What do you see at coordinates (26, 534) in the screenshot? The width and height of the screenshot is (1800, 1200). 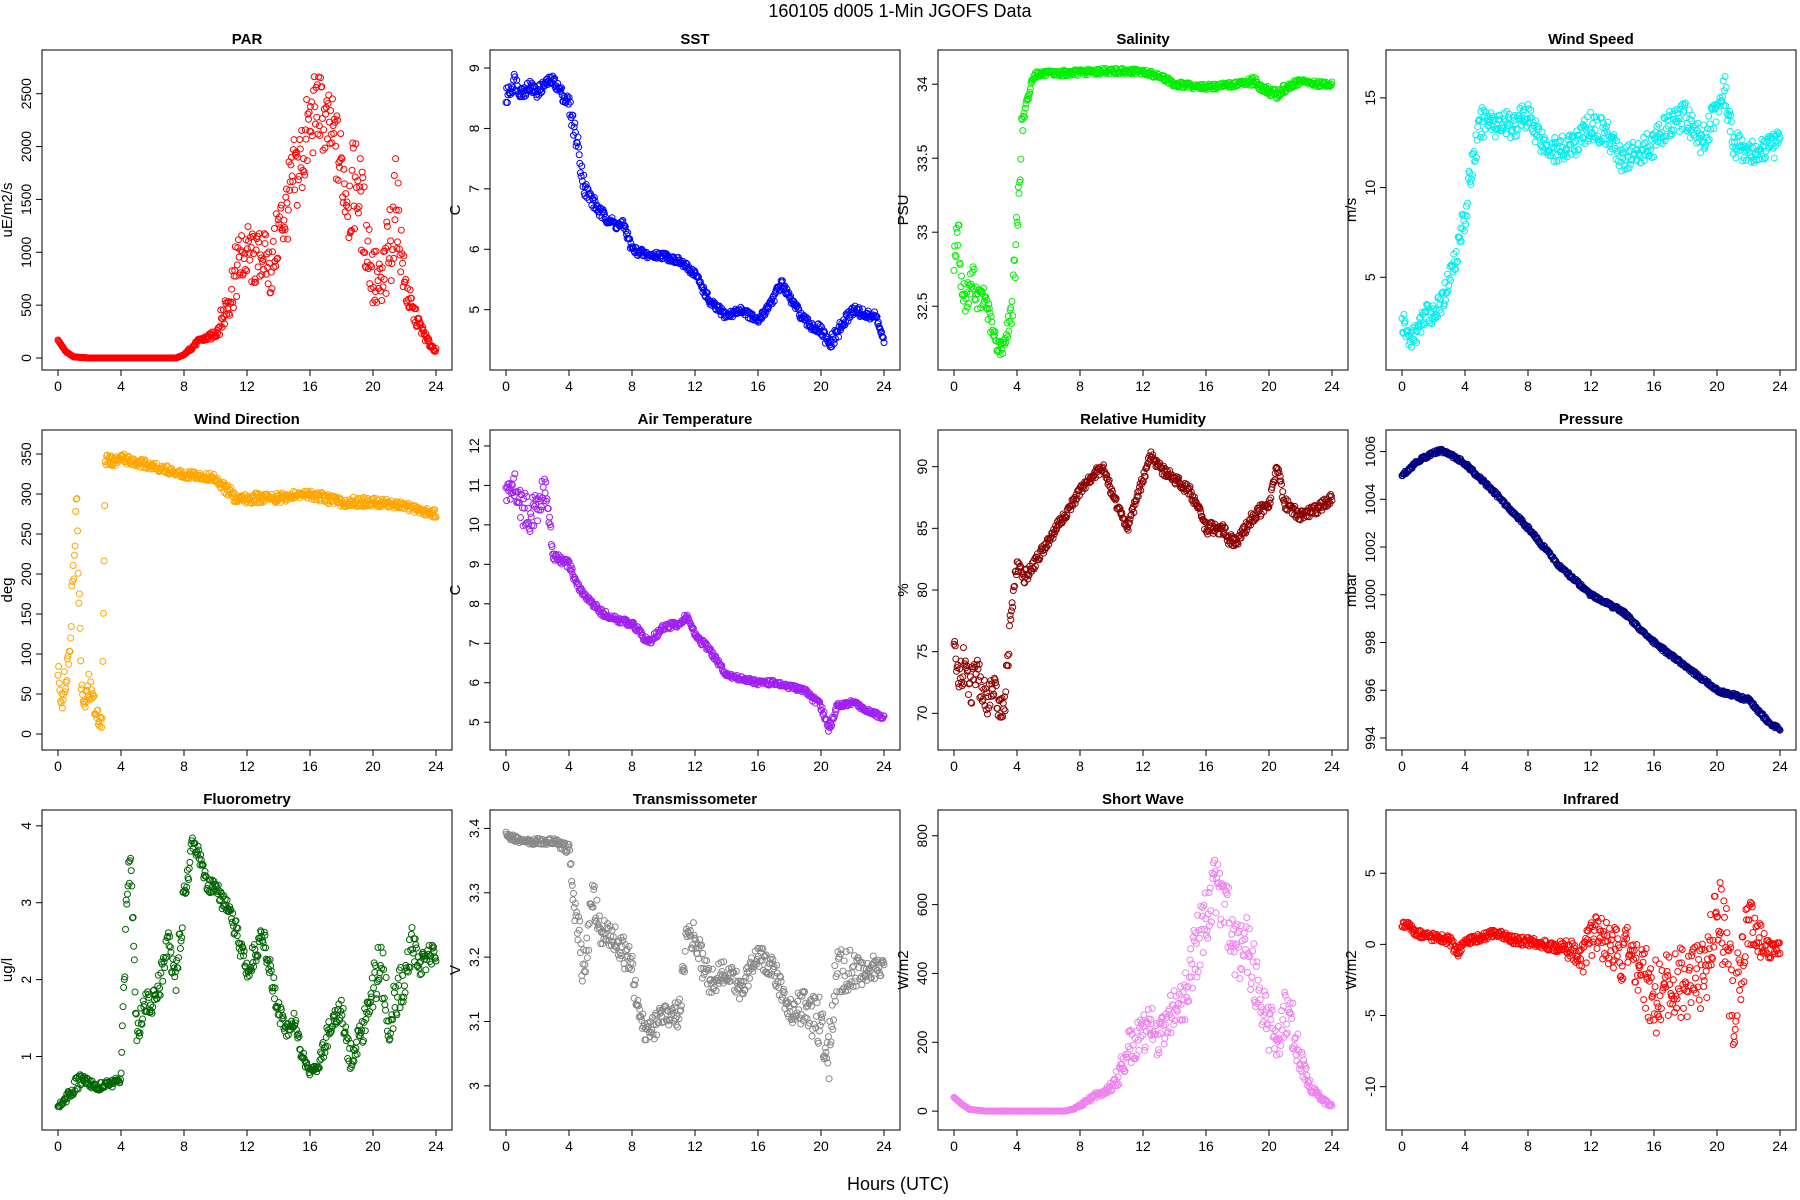 I see `y-tick-label: 250` at bounding box center [26, 534].